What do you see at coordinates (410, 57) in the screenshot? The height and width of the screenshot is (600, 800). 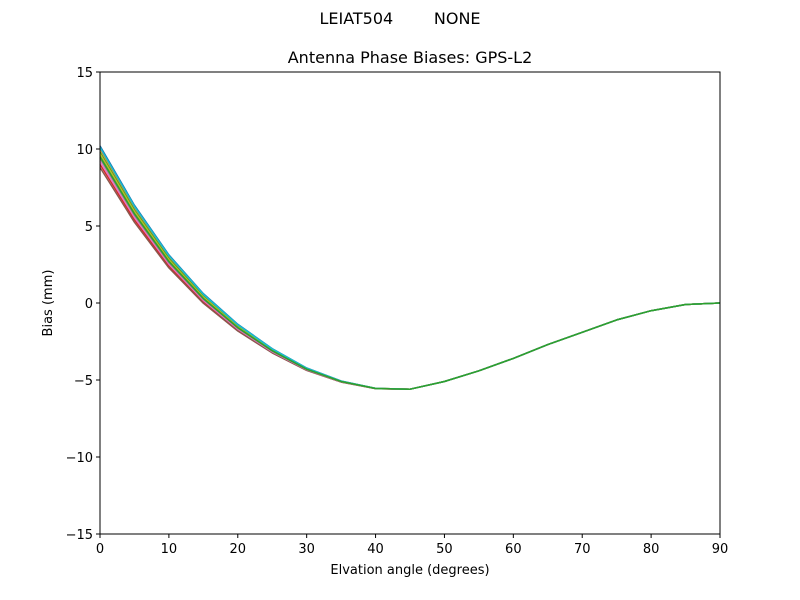 I see `chart-title: Antenna Phase Biases: GPS-L2` at bounding box center [410, 57].